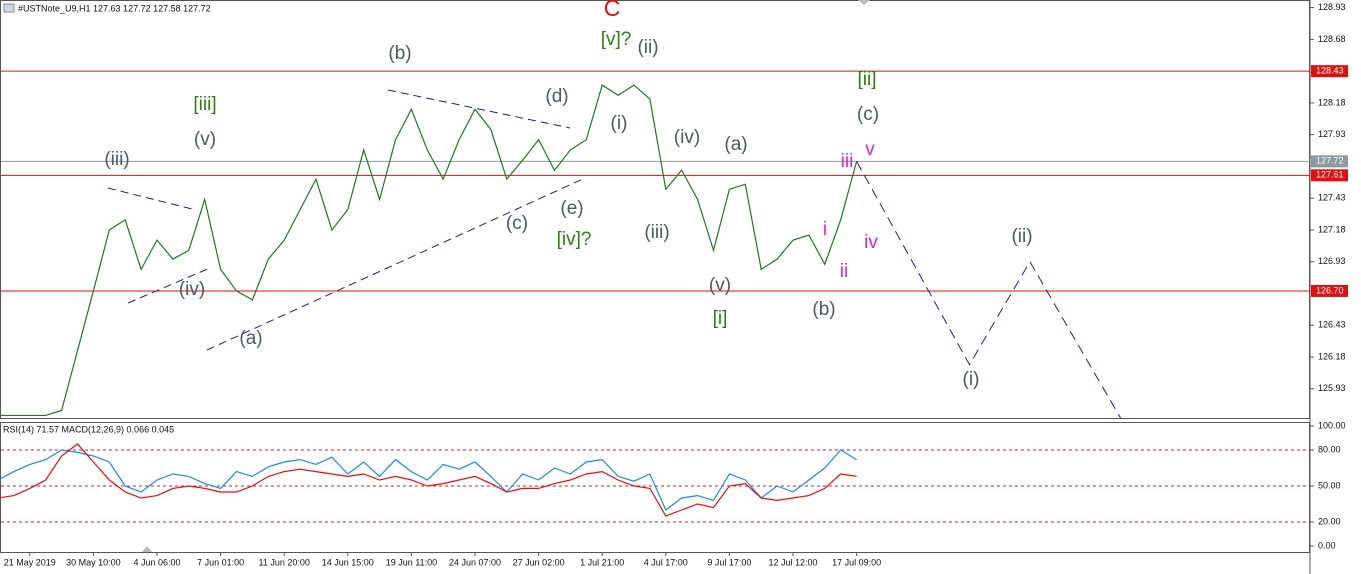 This screenshot has height=574, width=1361. I want to click on wave-label: i, so click(825, 229).